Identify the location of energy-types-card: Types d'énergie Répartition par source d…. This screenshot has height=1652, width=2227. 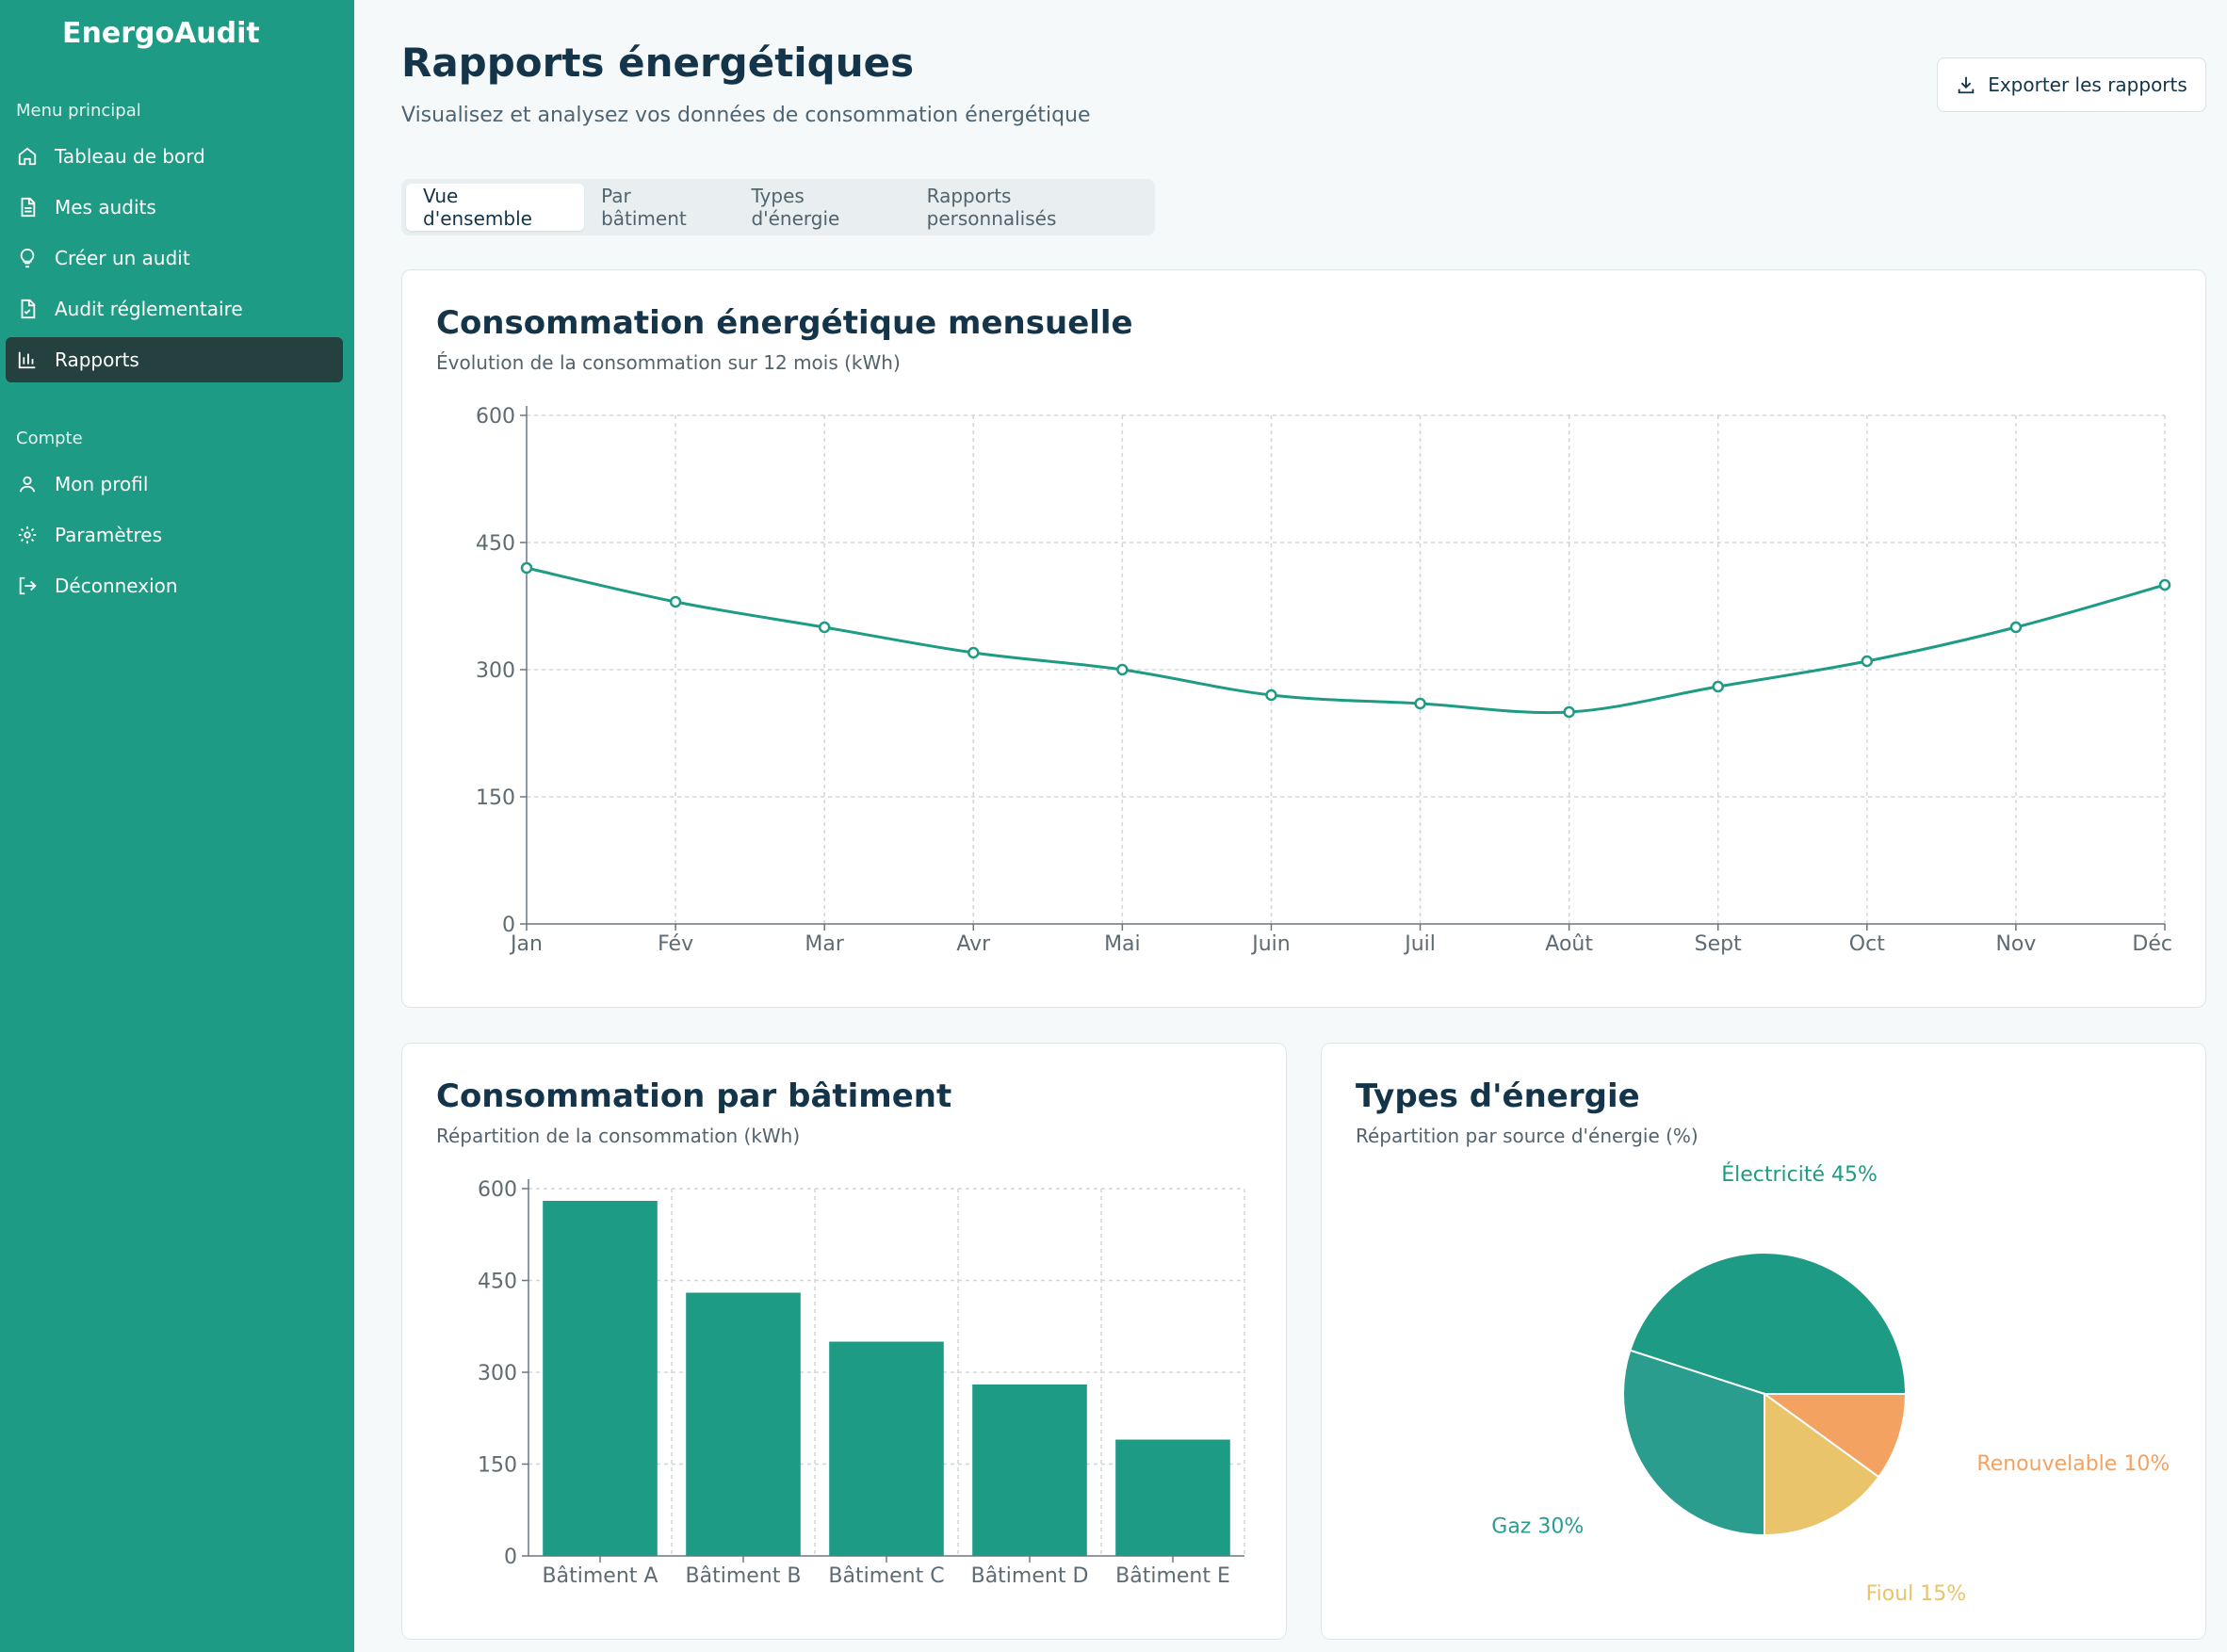
(1764, 1341).